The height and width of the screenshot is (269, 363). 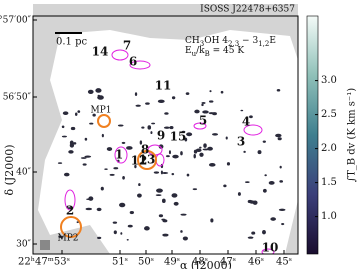 I want to click on annotation-part: 2,3, so click(x=233, y=44).